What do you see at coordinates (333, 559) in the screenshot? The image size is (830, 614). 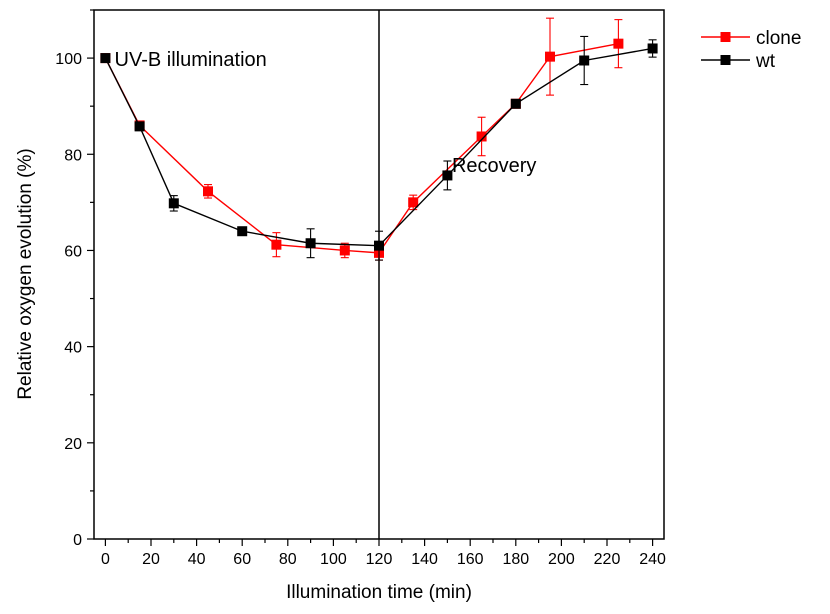 I see `x-tick-label: 100` at bounding box center [333, 559].